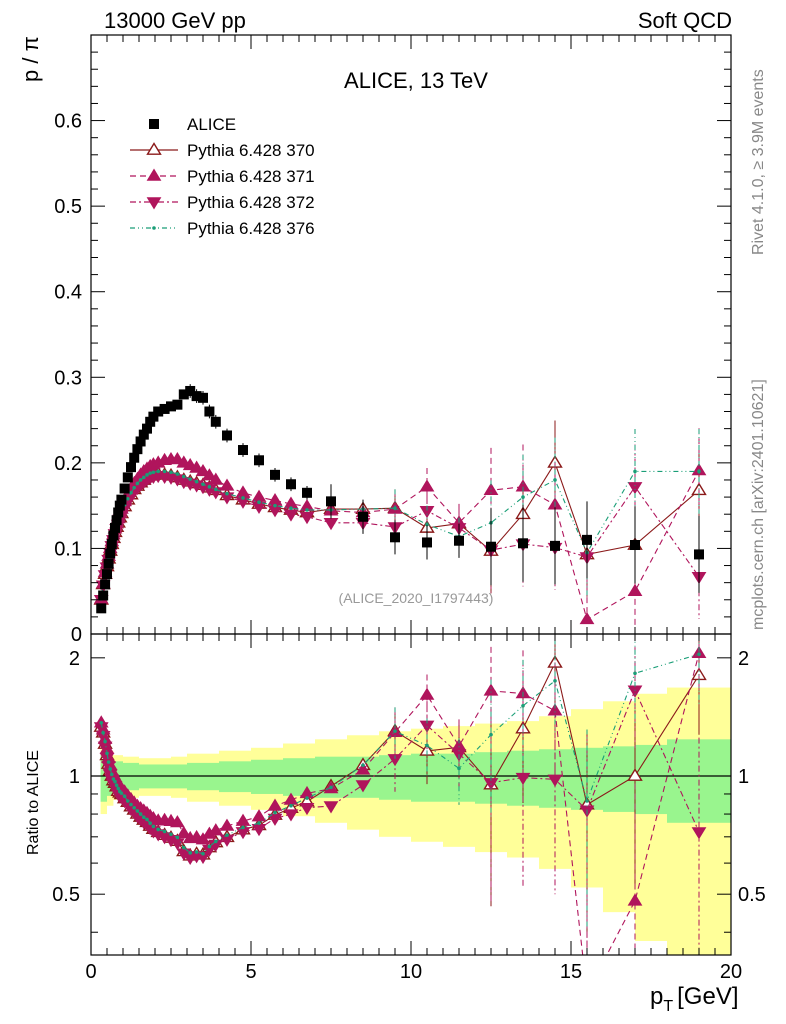  Describe the element at coordinates (416, 80) in the screenshot. I see `chart-title: ALICE, 13 TeV` at that location.